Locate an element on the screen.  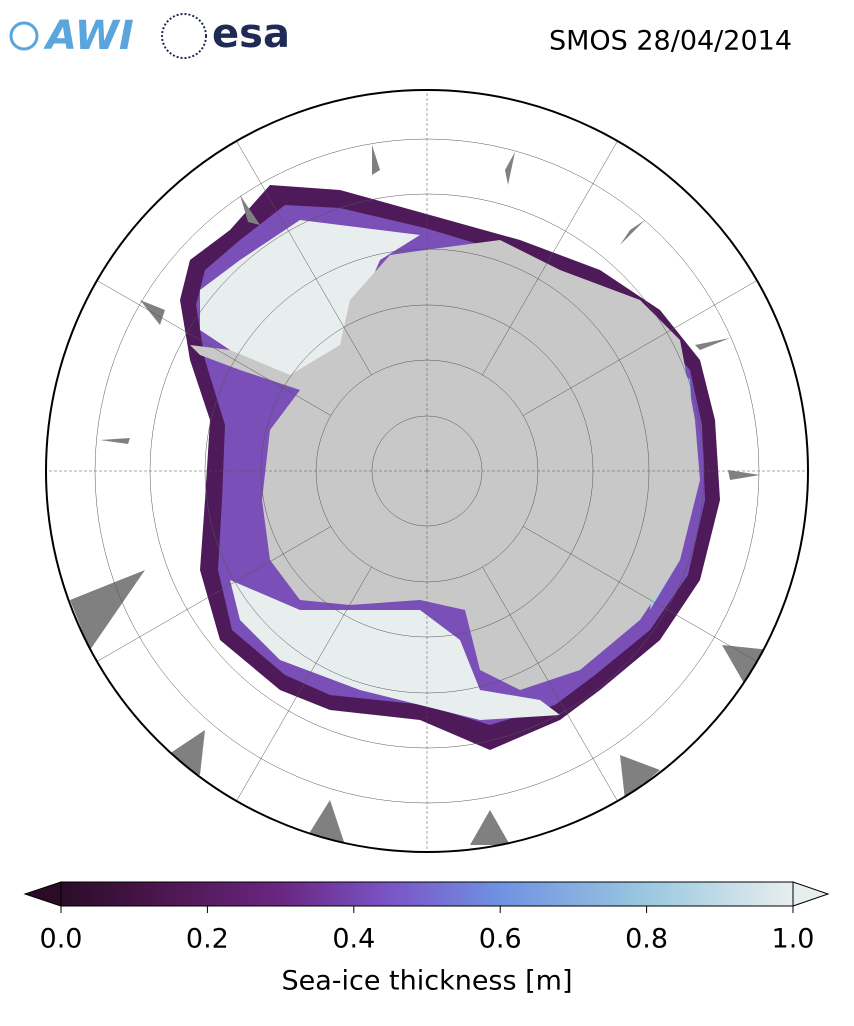
colorbar-extend-min is located at coordinates (42, 894).